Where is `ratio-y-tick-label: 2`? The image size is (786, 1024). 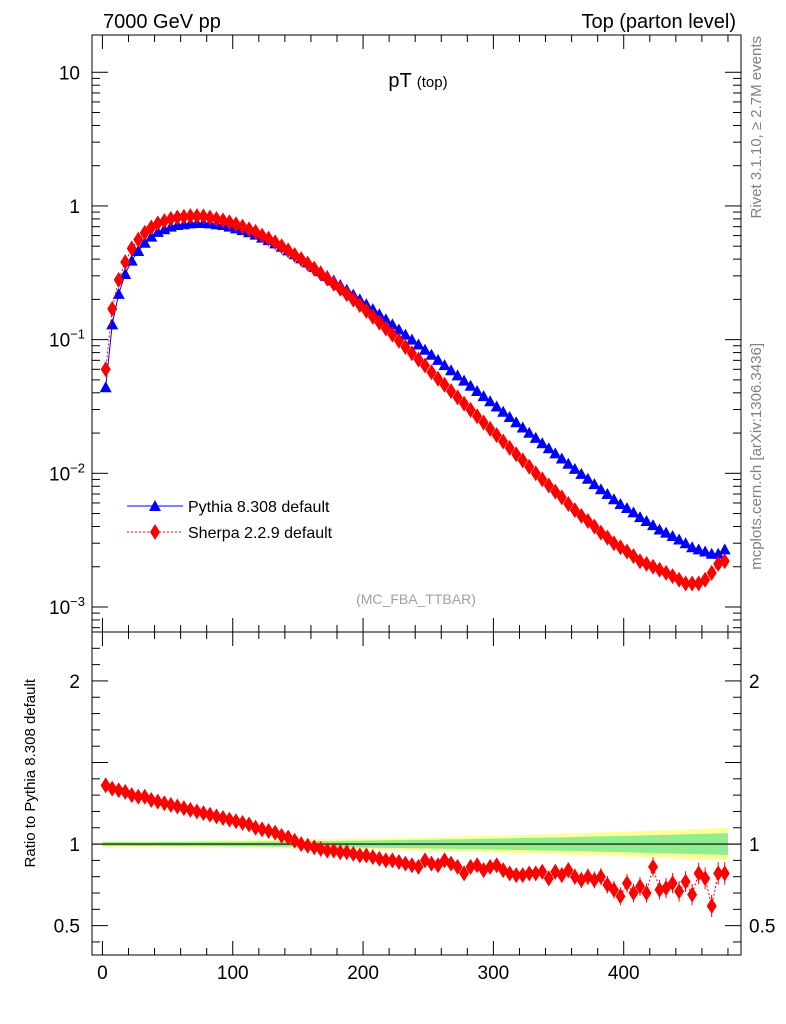 ratio-y-tick-label: 2 is located at coordinates (74, 682).